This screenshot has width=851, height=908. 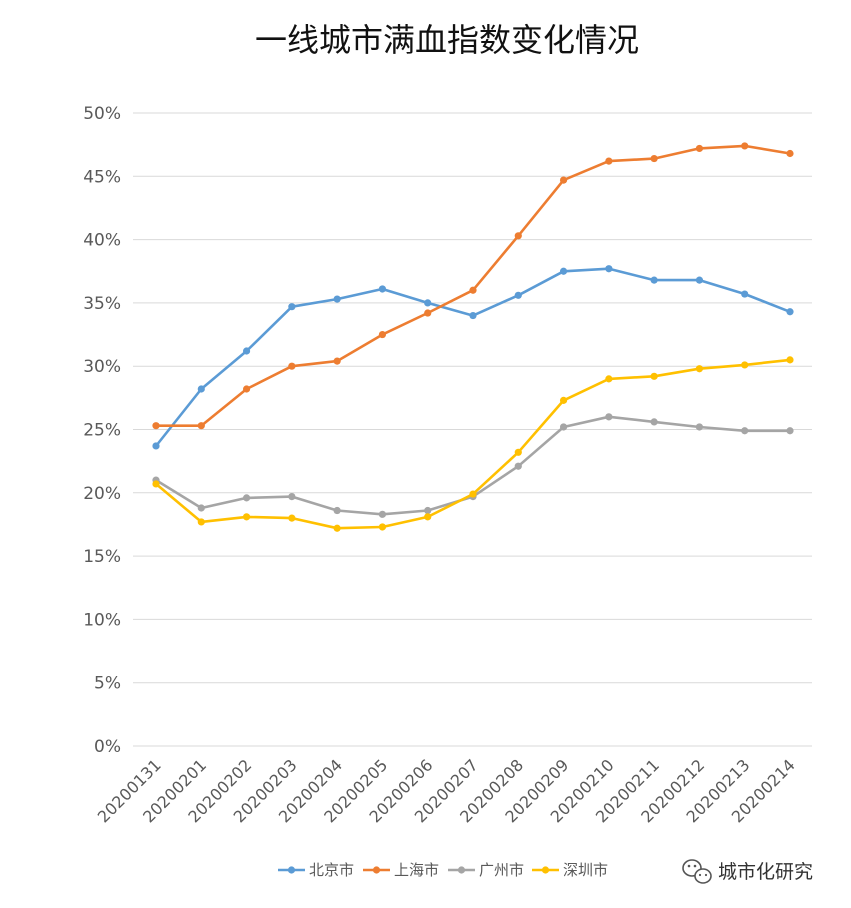 What do you see at coordinates (102, 304) in the screenshot?
I see `y-tick-label: 35%` at bounding box center [102, 304].